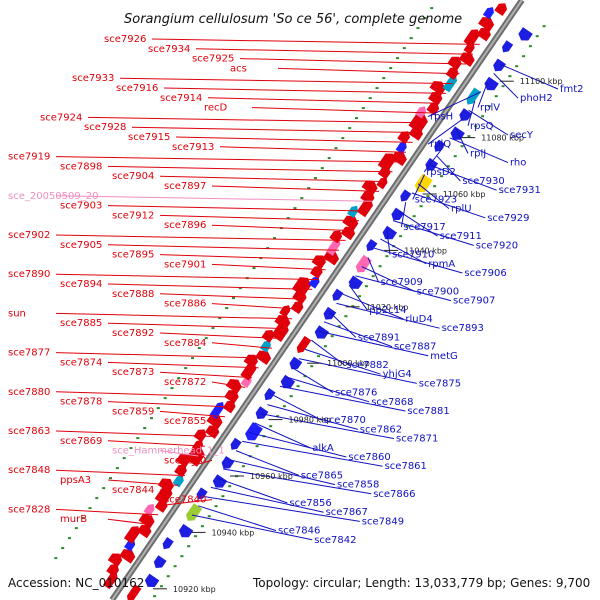 The height and width of the screenshot is (600, 600). I want to click on reverse-gene-label: sce7860, so click(369, 457).